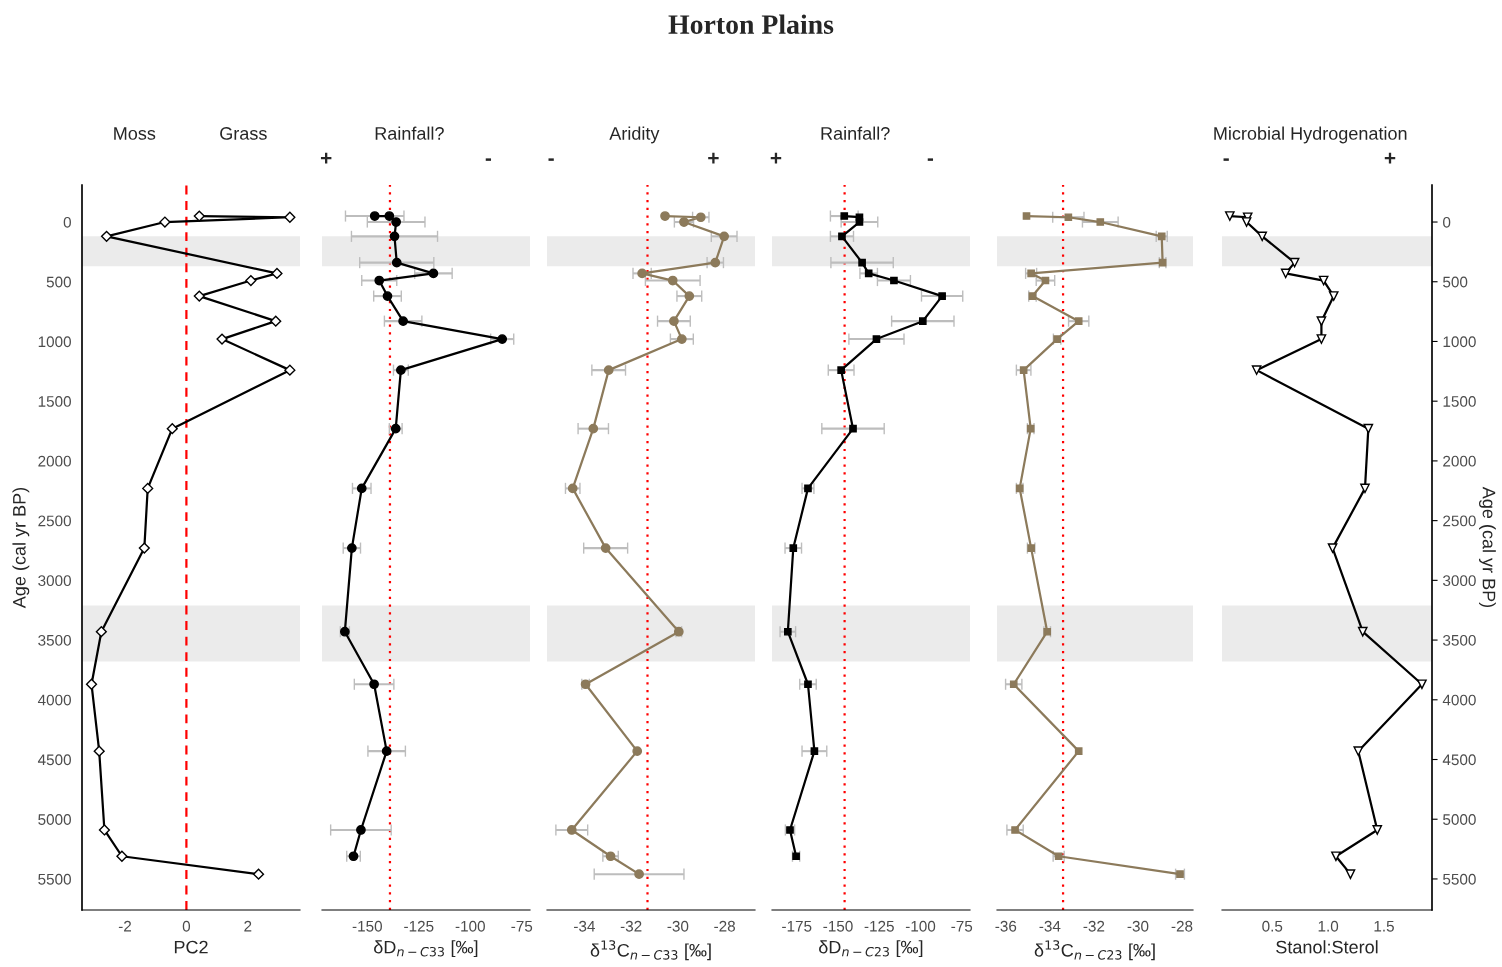 This screenshot has width=1502, height=967. I want to click on text: Microbial Hydrogenation, so click(1310, 135).